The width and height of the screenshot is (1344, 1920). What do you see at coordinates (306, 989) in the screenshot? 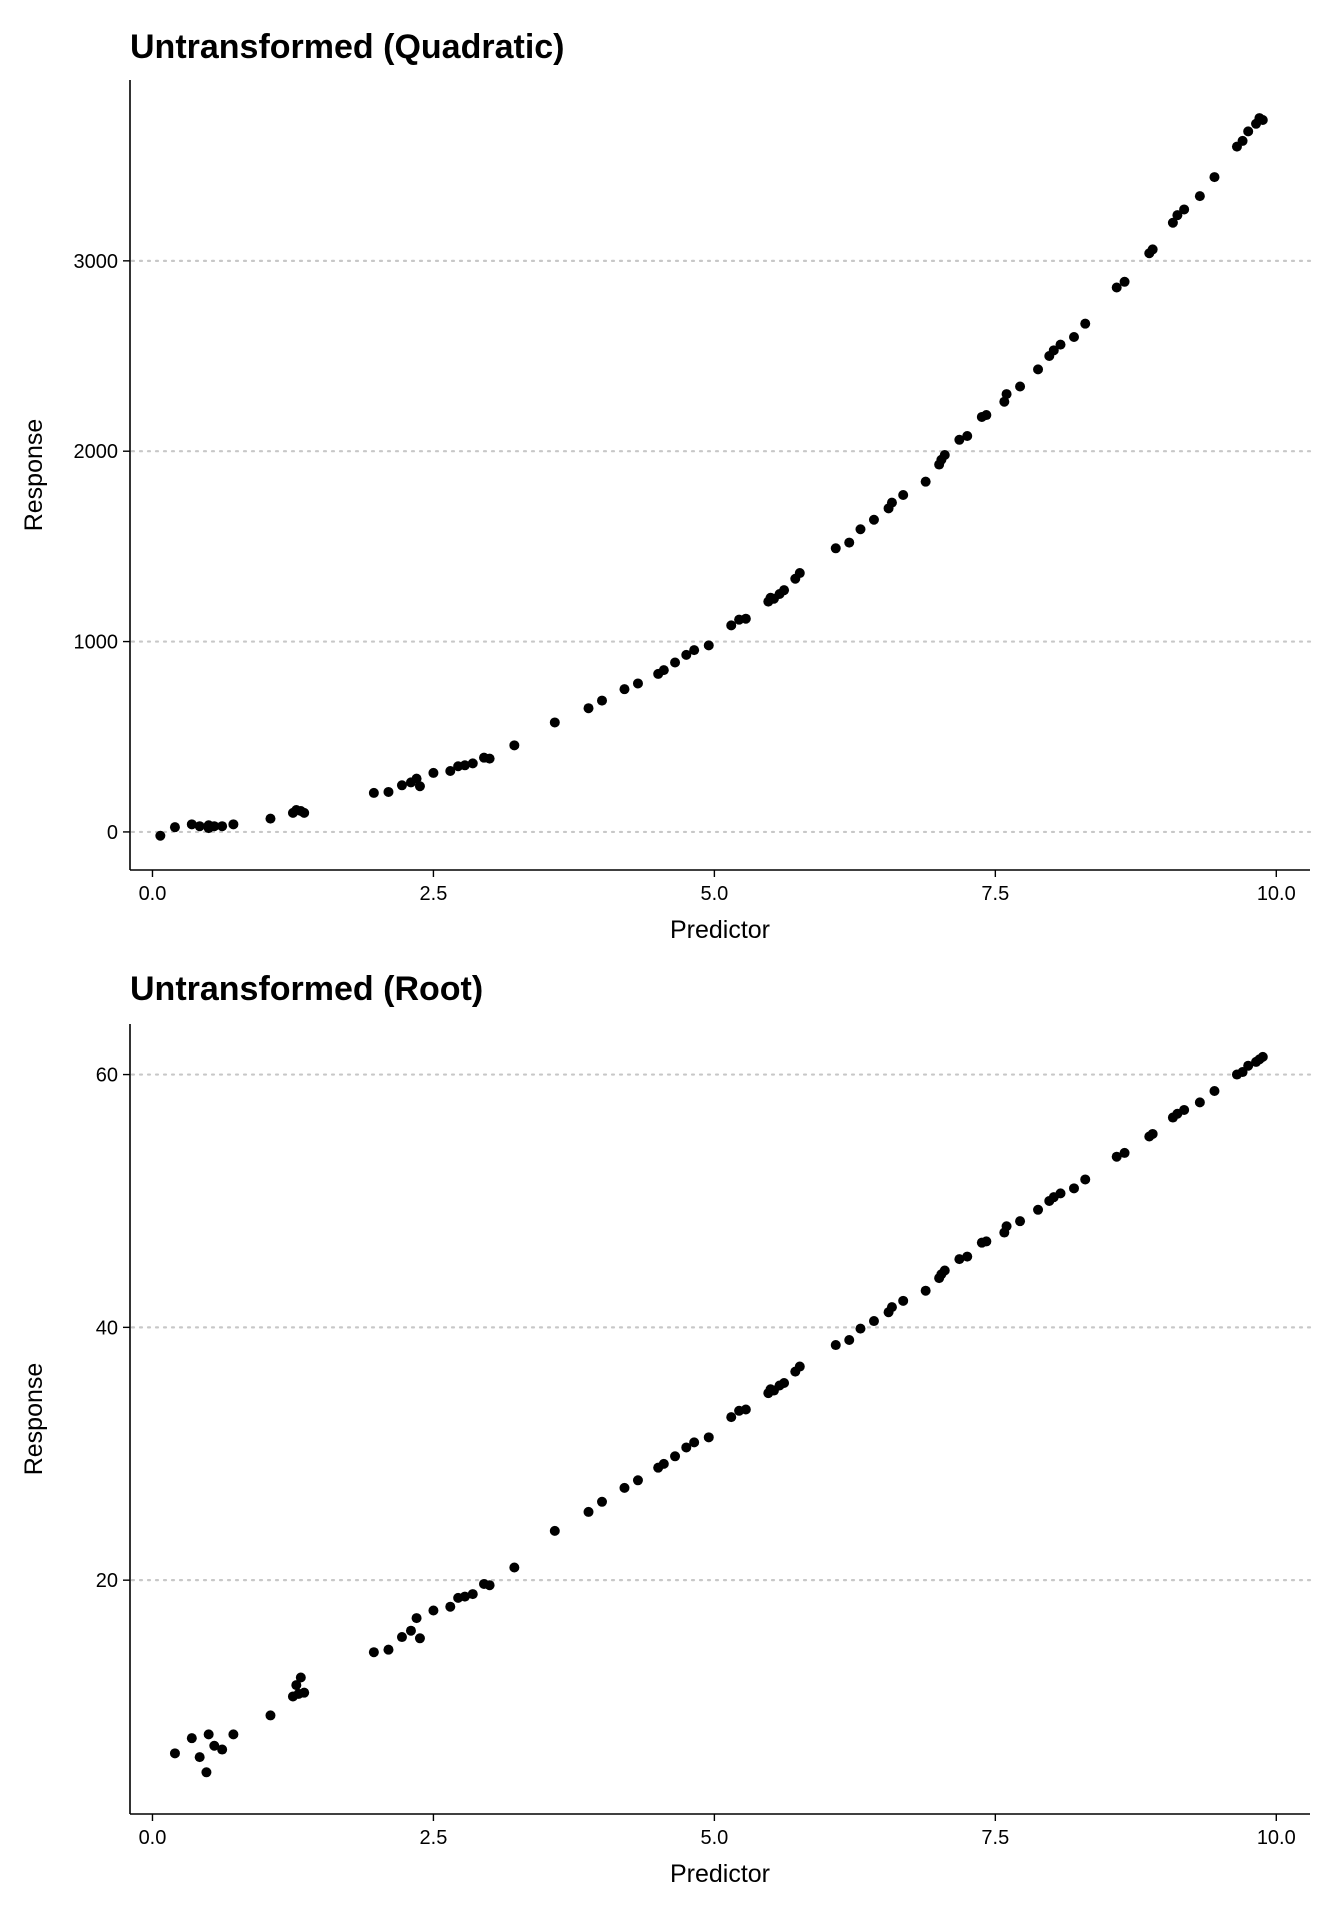
I see `chart-title: Untransformed (Root)` at bounding box center [306, 989].